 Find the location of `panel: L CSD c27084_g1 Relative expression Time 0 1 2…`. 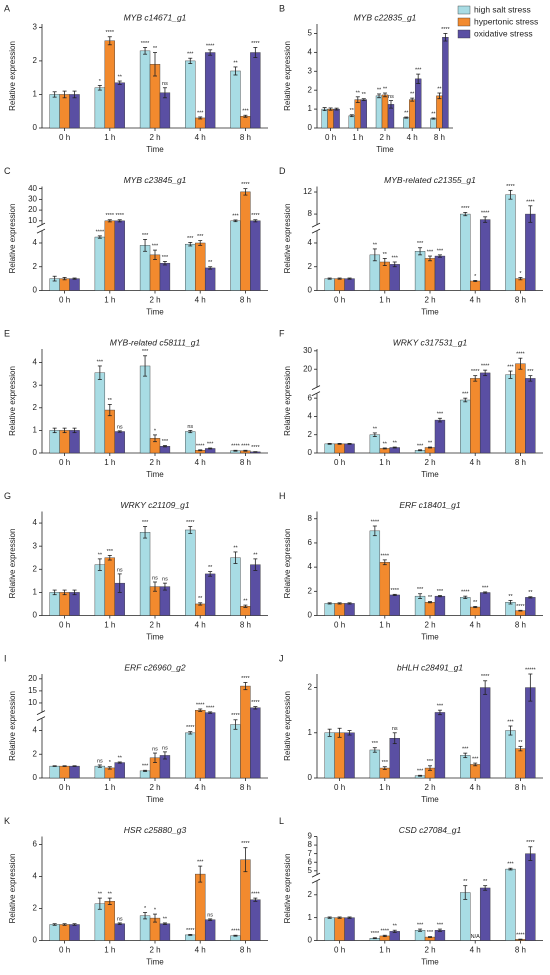

panel: L CSD c27084_g1 Relative expression Time 0 1 2… is located at coordinates (411, 891).